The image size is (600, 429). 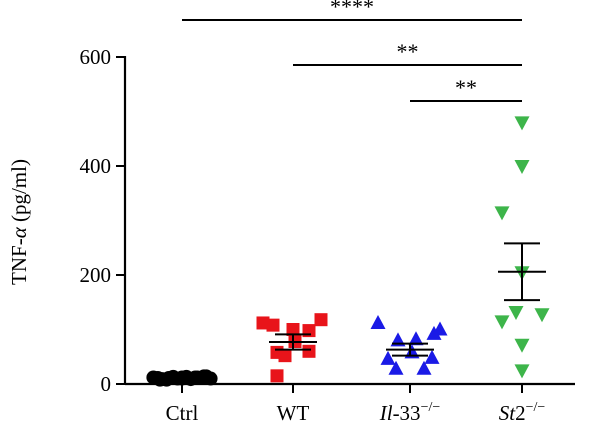 What do you see at coordinates (106, 384) in the screenshot?
I see `y-tick-label: 0` at bounding box center [106, 384].